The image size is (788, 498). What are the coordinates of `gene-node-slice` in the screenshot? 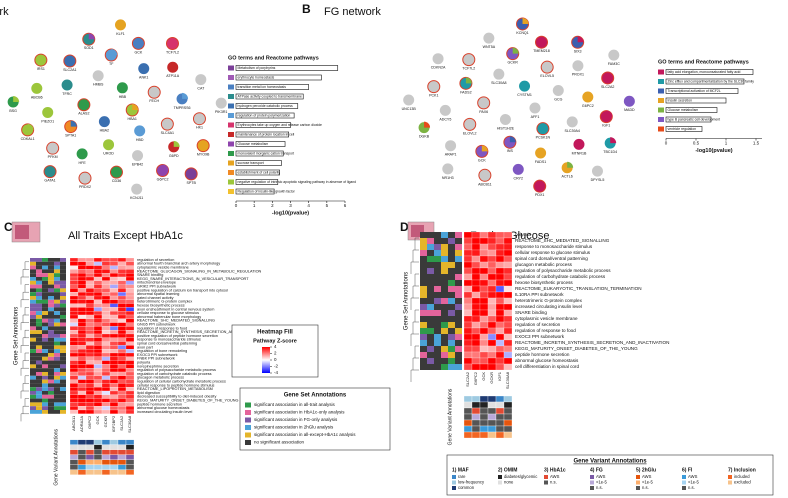 It's located at (91, 36).